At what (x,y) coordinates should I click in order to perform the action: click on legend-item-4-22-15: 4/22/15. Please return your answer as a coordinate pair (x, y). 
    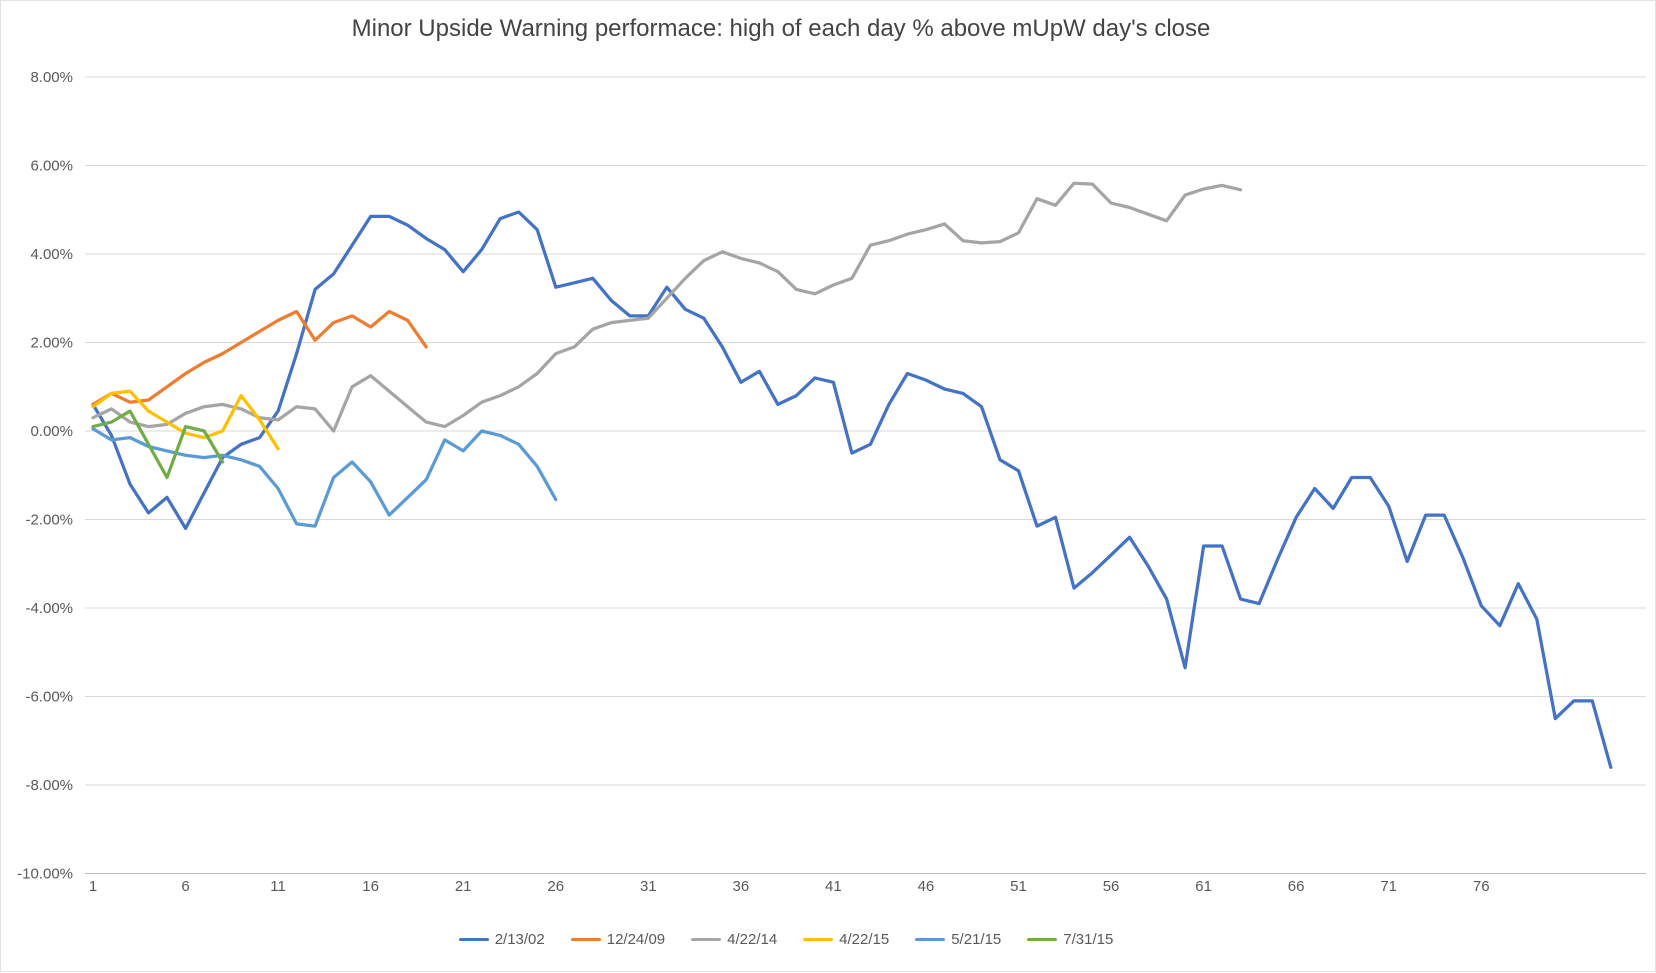
    Looking at the image, I should click on (846, 939).